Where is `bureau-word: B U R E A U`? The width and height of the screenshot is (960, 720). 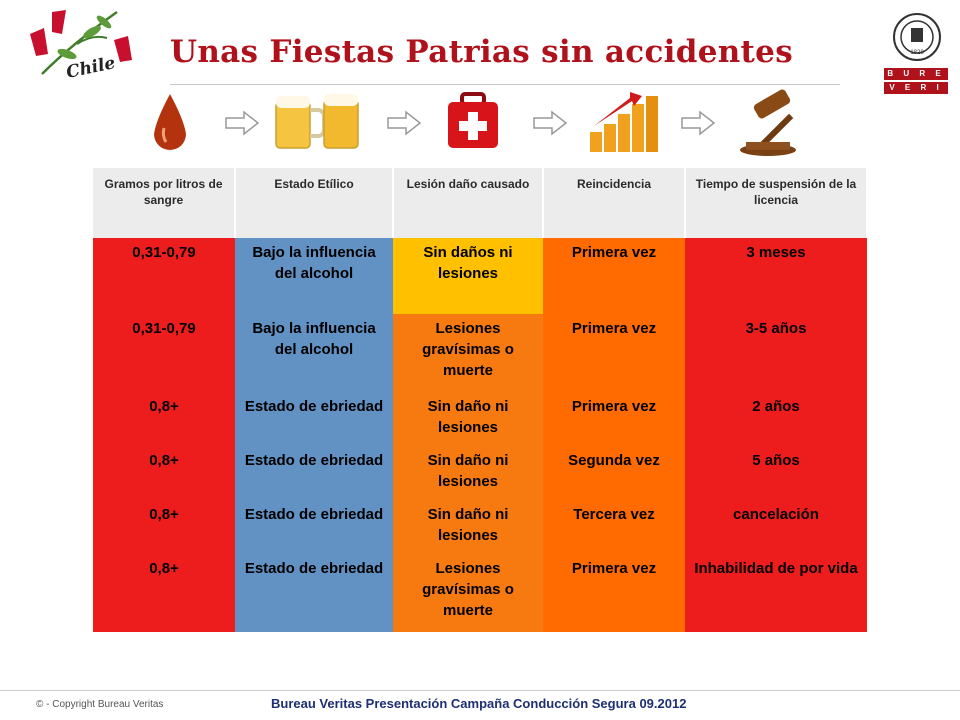
bureau-word: B U R E A U is located at coordinates (916, 79).